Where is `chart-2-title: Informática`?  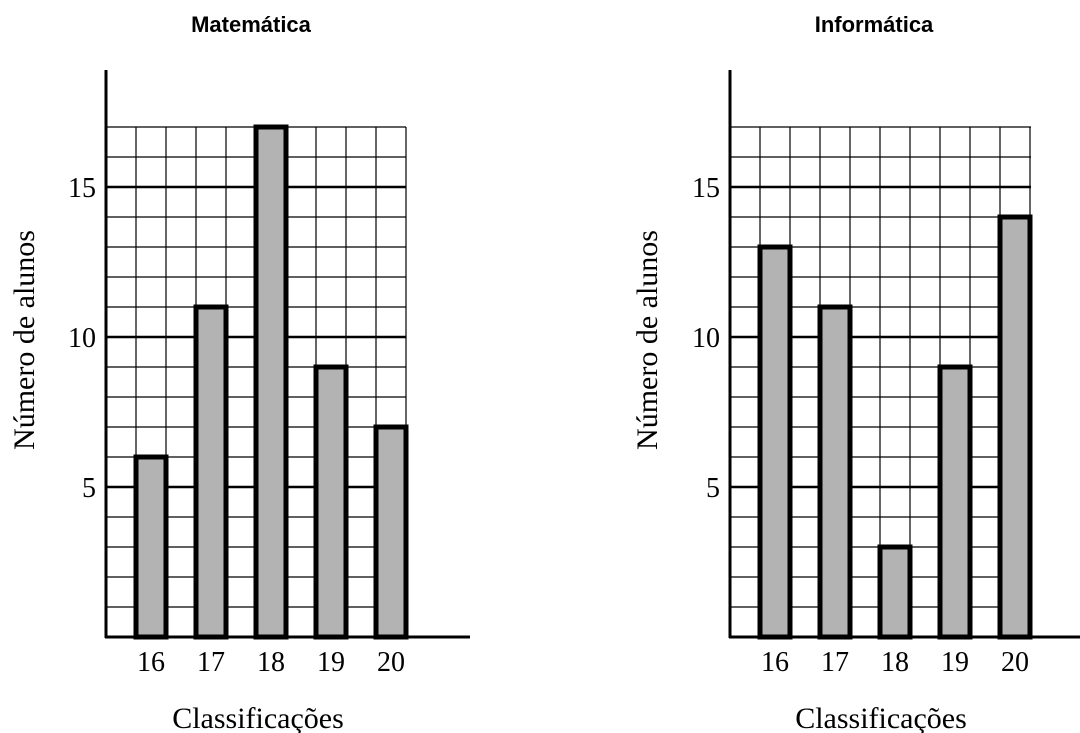
chart-2-title: Informática is located at coordinates (874, 24).